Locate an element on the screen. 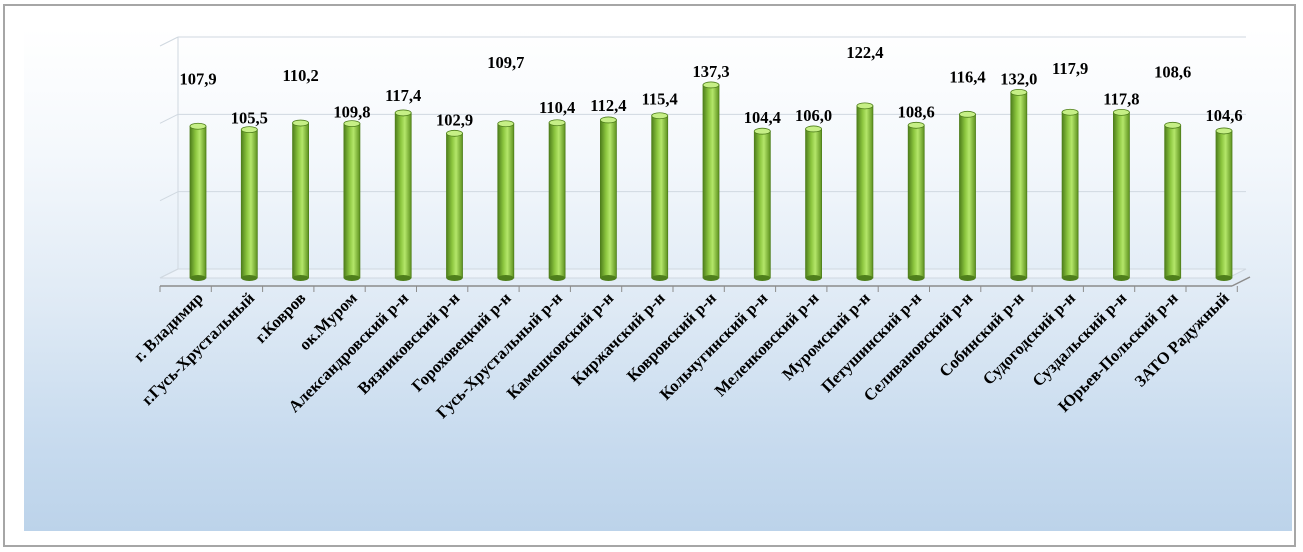 This screenshot has height=552, width=1303. data-label: 106,0 is located at coordinates (813, 115).